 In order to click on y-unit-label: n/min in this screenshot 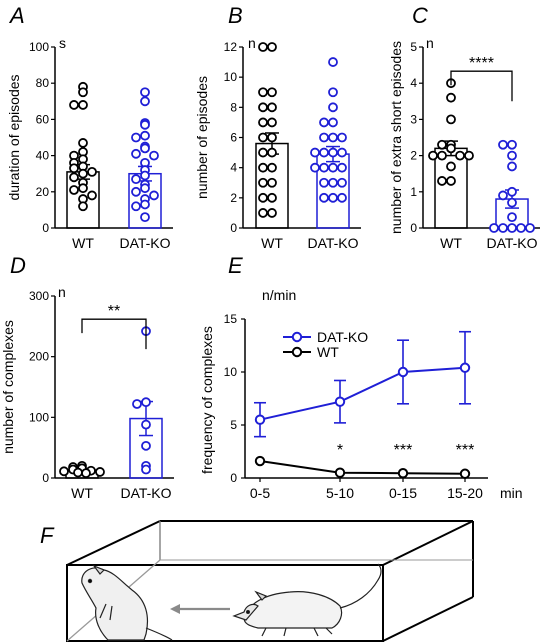, I will do `click(279, 295)`.